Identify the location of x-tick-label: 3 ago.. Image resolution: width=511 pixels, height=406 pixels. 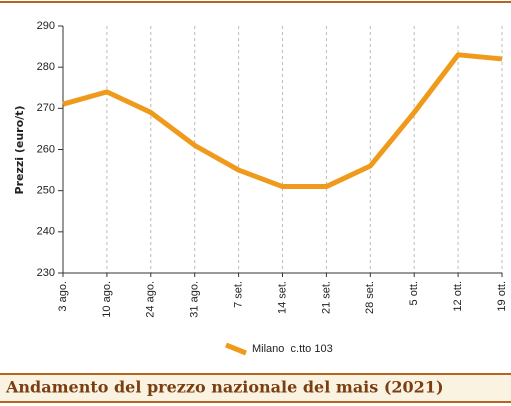
(63, 296).